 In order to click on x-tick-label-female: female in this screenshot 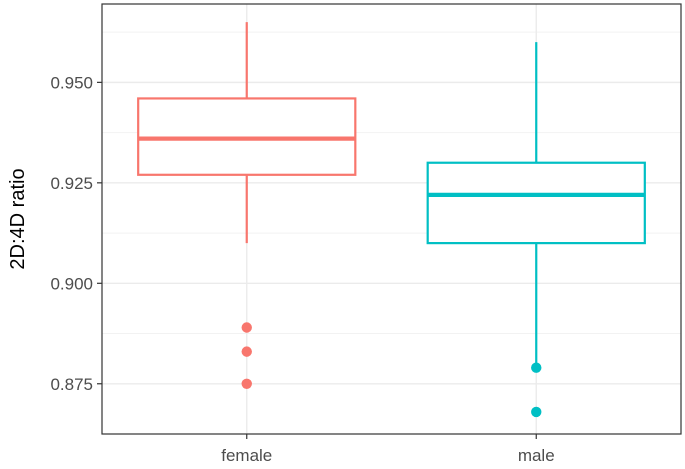, I will do `click(246, 455)`.